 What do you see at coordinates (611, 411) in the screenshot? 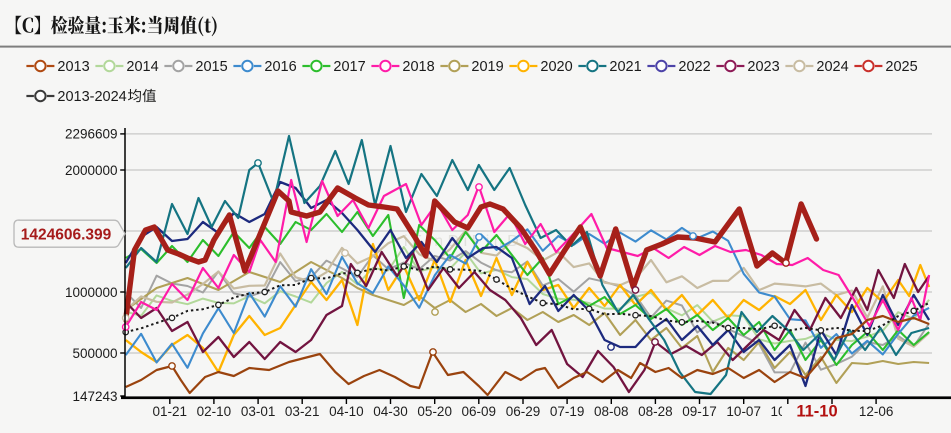
I see `svg-text: 08-08` at bounding box center [611, 411].